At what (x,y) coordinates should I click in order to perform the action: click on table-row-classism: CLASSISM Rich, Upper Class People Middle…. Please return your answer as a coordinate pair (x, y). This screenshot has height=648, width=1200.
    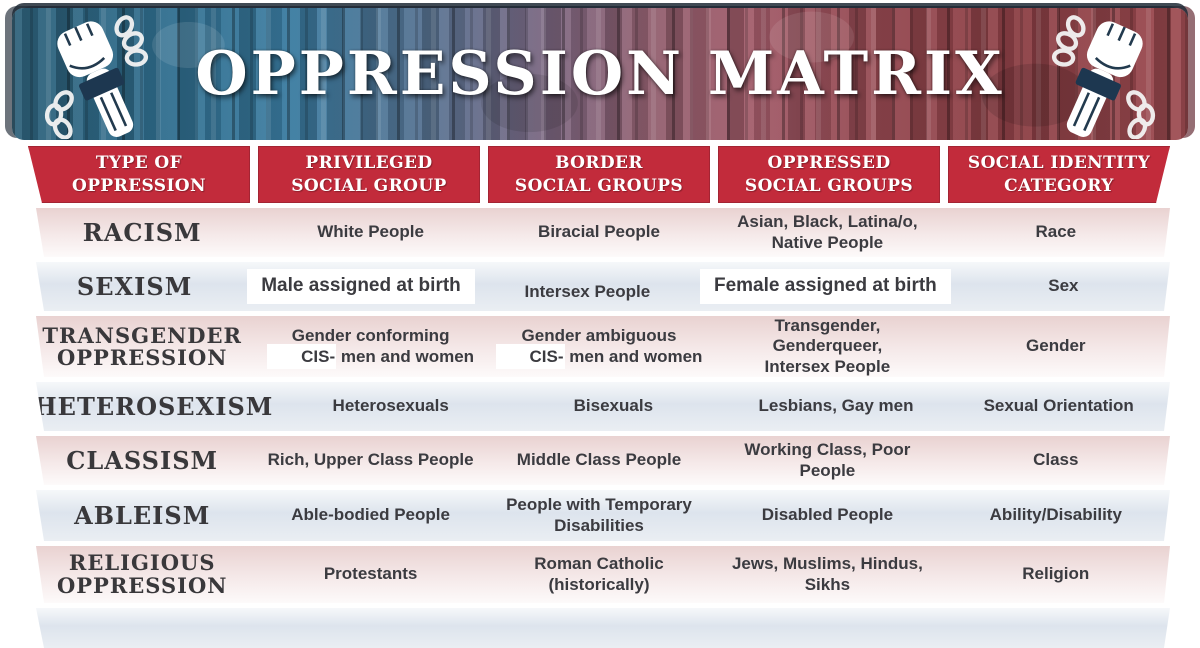
    Looking at the image, I should click on (599, 460).